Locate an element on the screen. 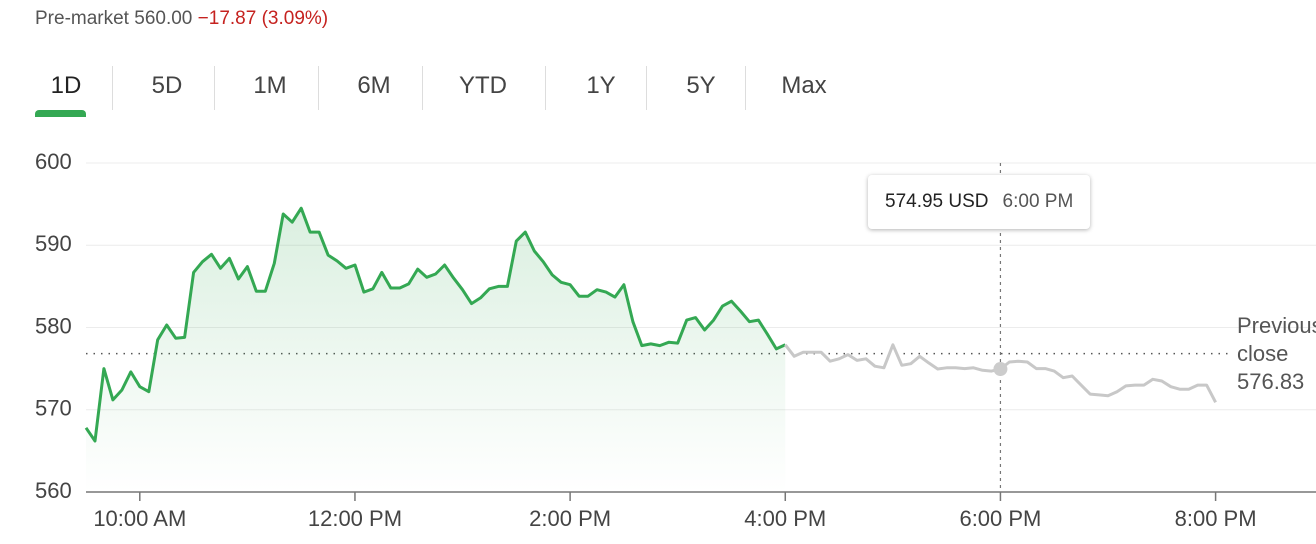 The image size is (1316, 544). previous-close: Previous close 576.83 is located at coordinates (1276, 354).